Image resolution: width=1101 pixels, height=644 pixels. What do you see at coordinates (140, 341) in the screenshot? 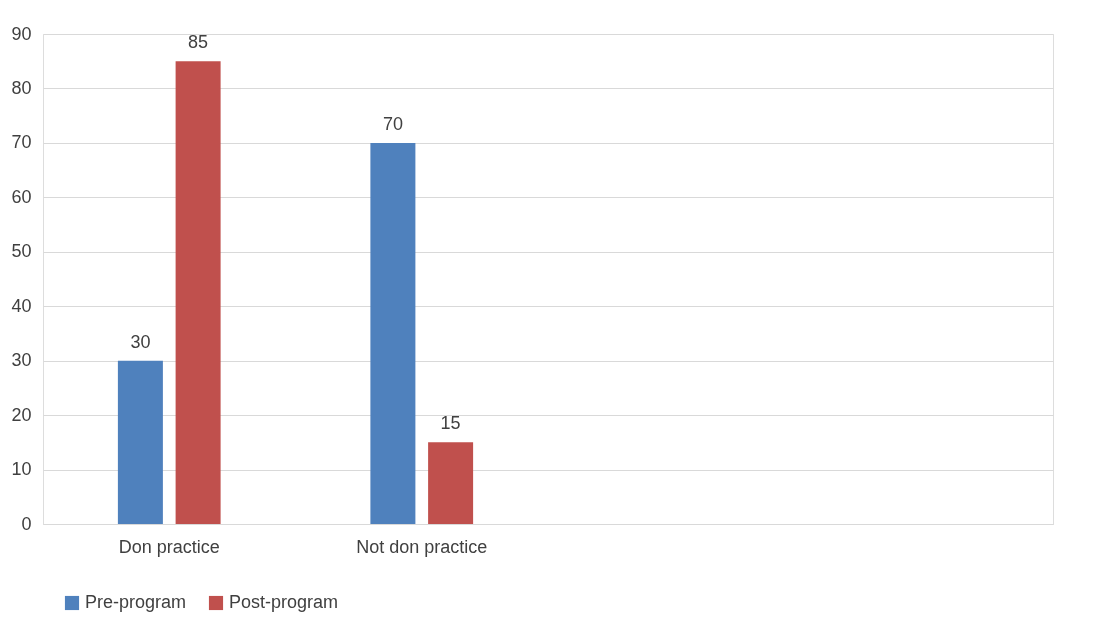
I see `data-label: 30` at bounding box center [140, 341].